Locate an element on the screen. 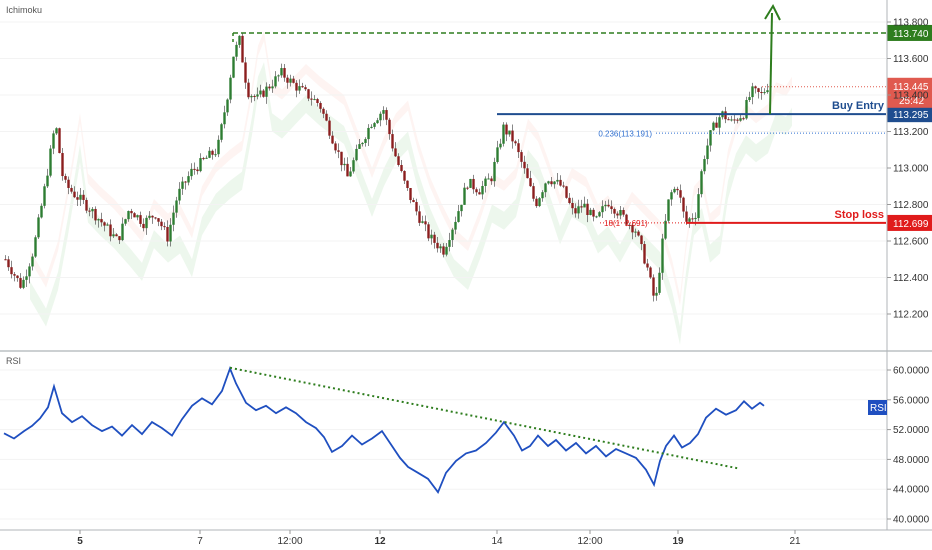  rsi-pane-title: RSI is located at coordinates (13, 361).